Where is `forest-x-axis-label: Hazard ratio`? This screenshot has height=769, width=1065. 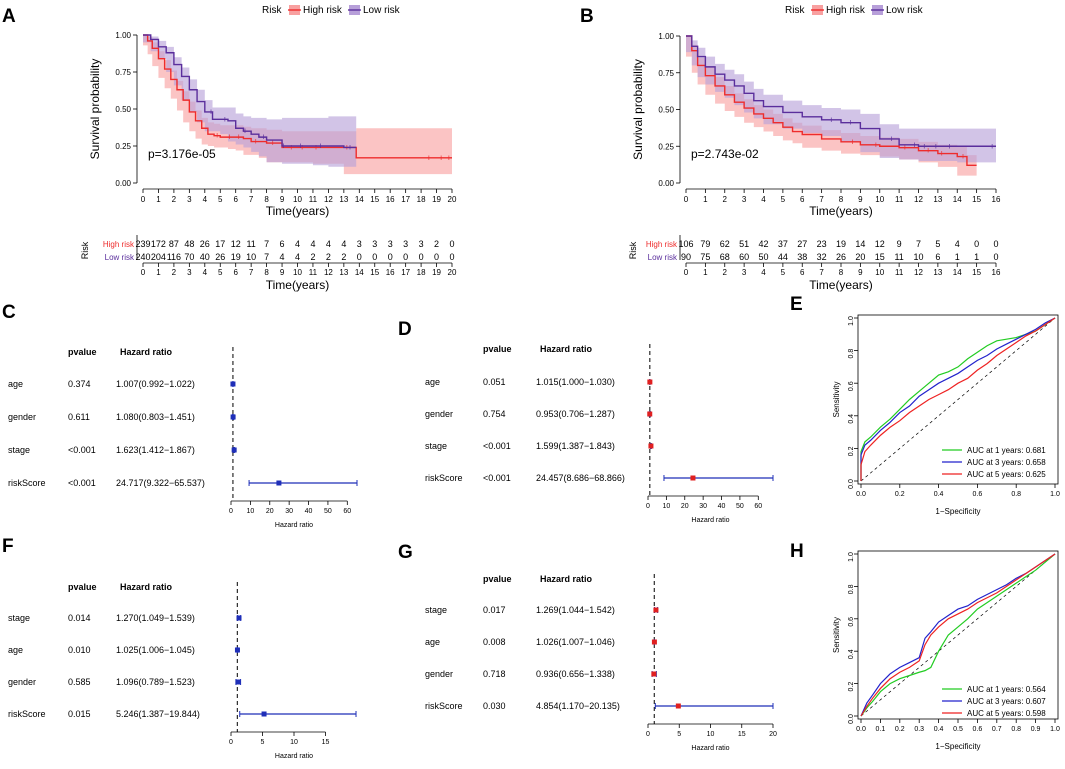 forest-x-axis-label: Hazard ratio is located at coordinates (710, 748).